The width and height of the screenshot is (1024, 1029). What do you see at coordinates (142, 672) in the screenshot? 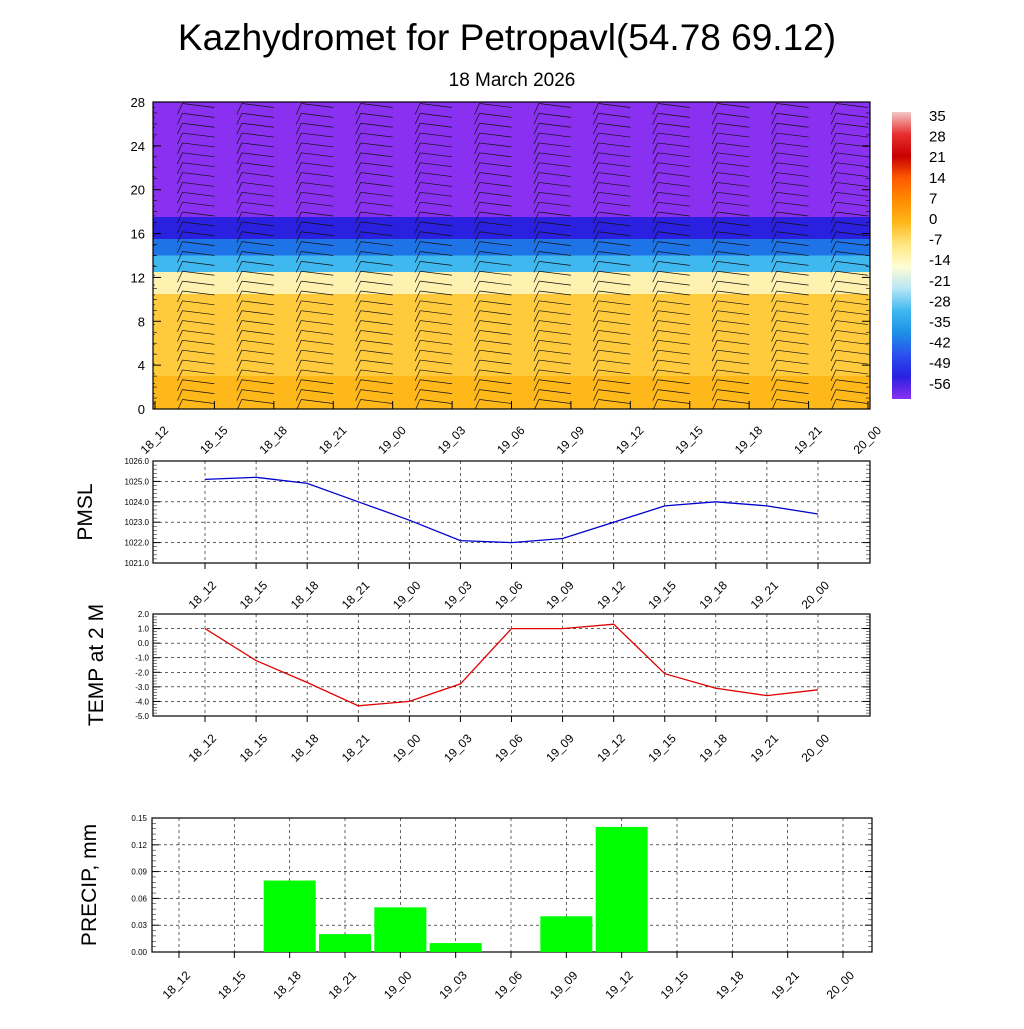
I see `temperature-y-tick-label: -2.0` at bounding box center [142, 672].